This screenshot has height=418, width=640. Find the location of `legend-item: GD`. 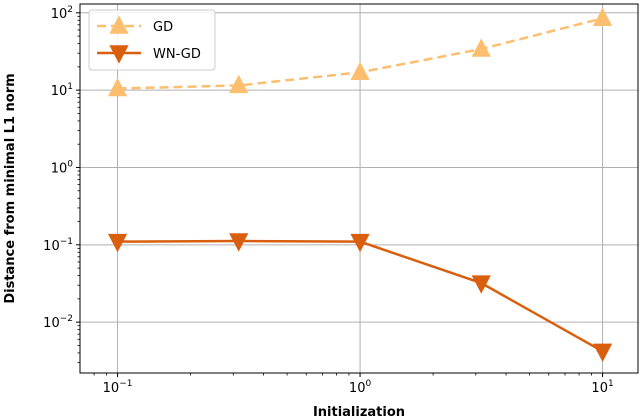

legend-item: GD is located at coordinates (135, 25).